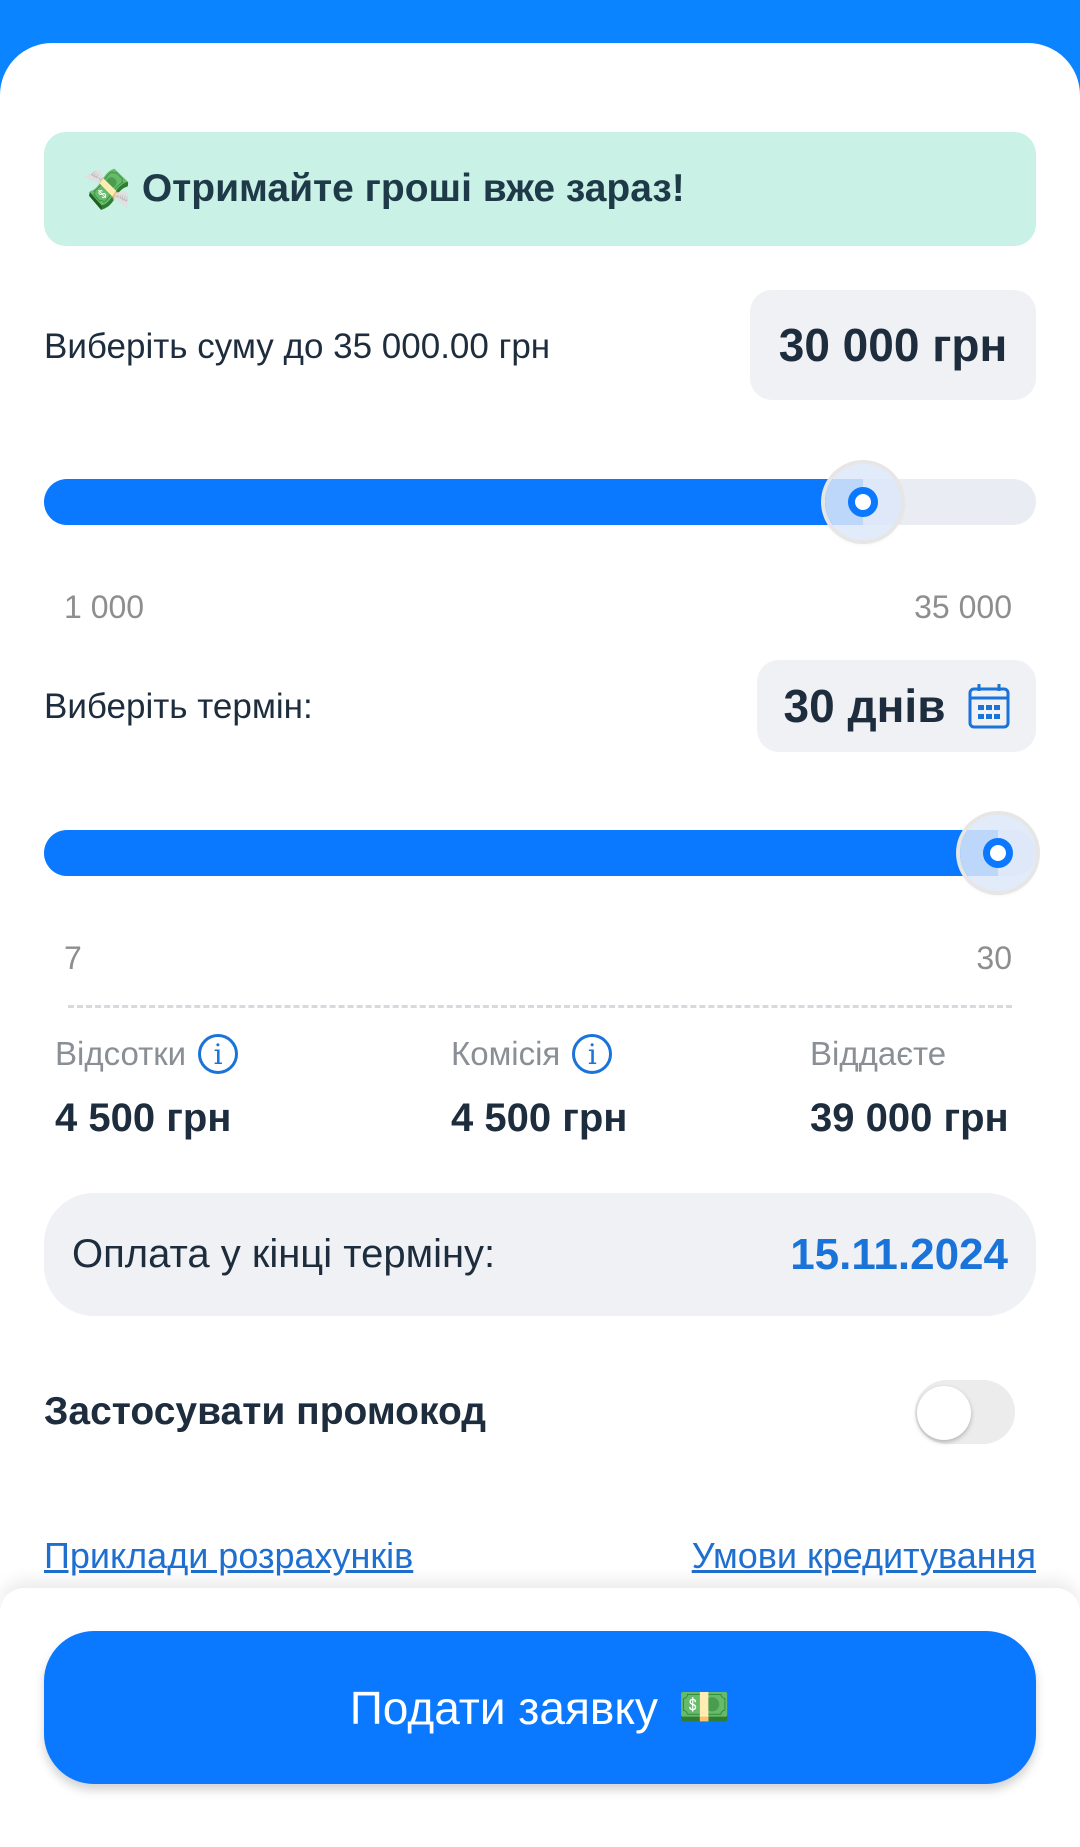 The width and height of the screenshot is (1080, 1847). Describe the element at coordinates (989, 706) in the screenshot. I see `calendar-icon` at that location.